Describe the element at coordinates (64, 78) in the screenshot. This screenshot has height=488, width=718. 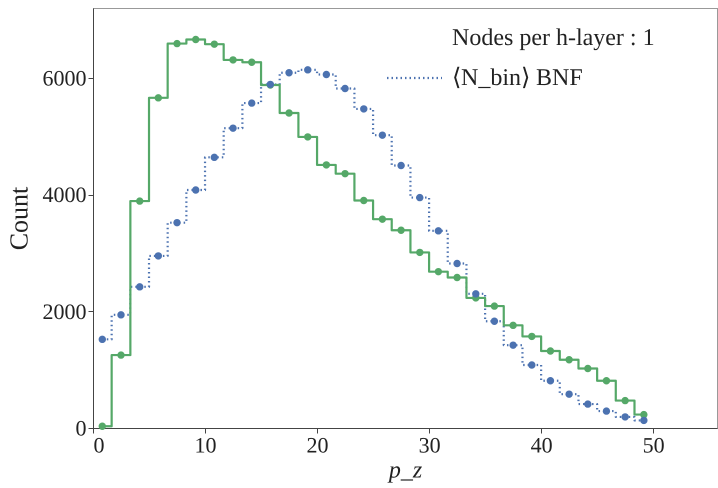
I see `y-tick-label: 6000` at that location.